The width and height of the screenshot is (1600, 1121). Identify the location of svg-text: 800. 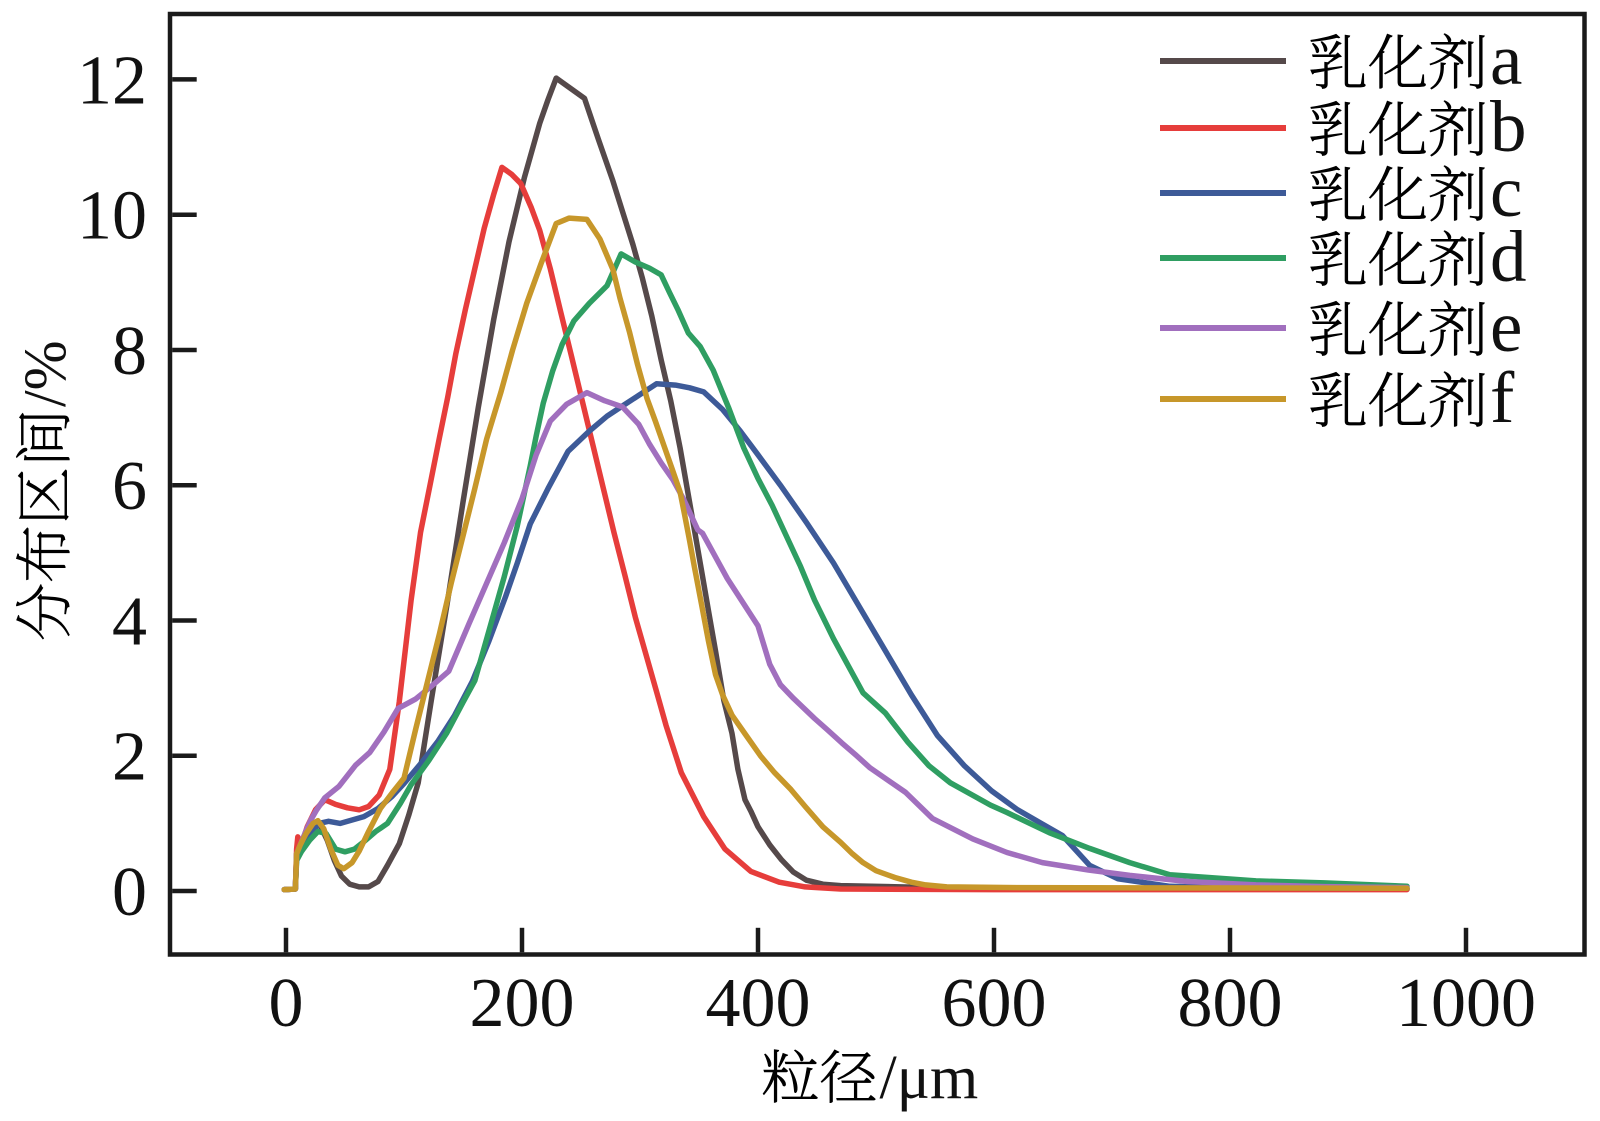
(1230, 1003).